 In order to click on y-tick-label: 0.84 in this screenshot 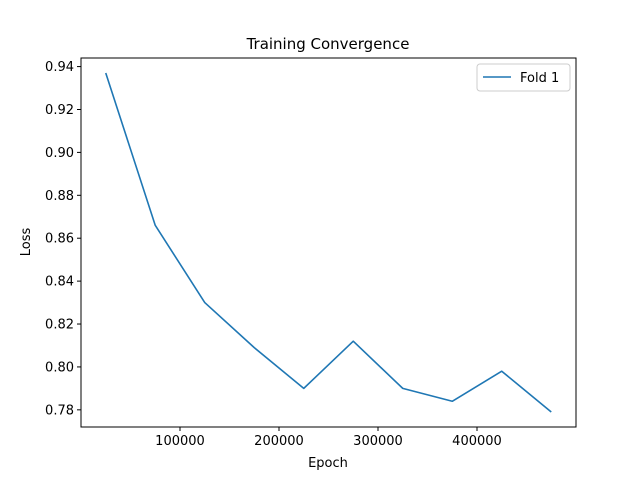, I will do `click(59, 282)`.